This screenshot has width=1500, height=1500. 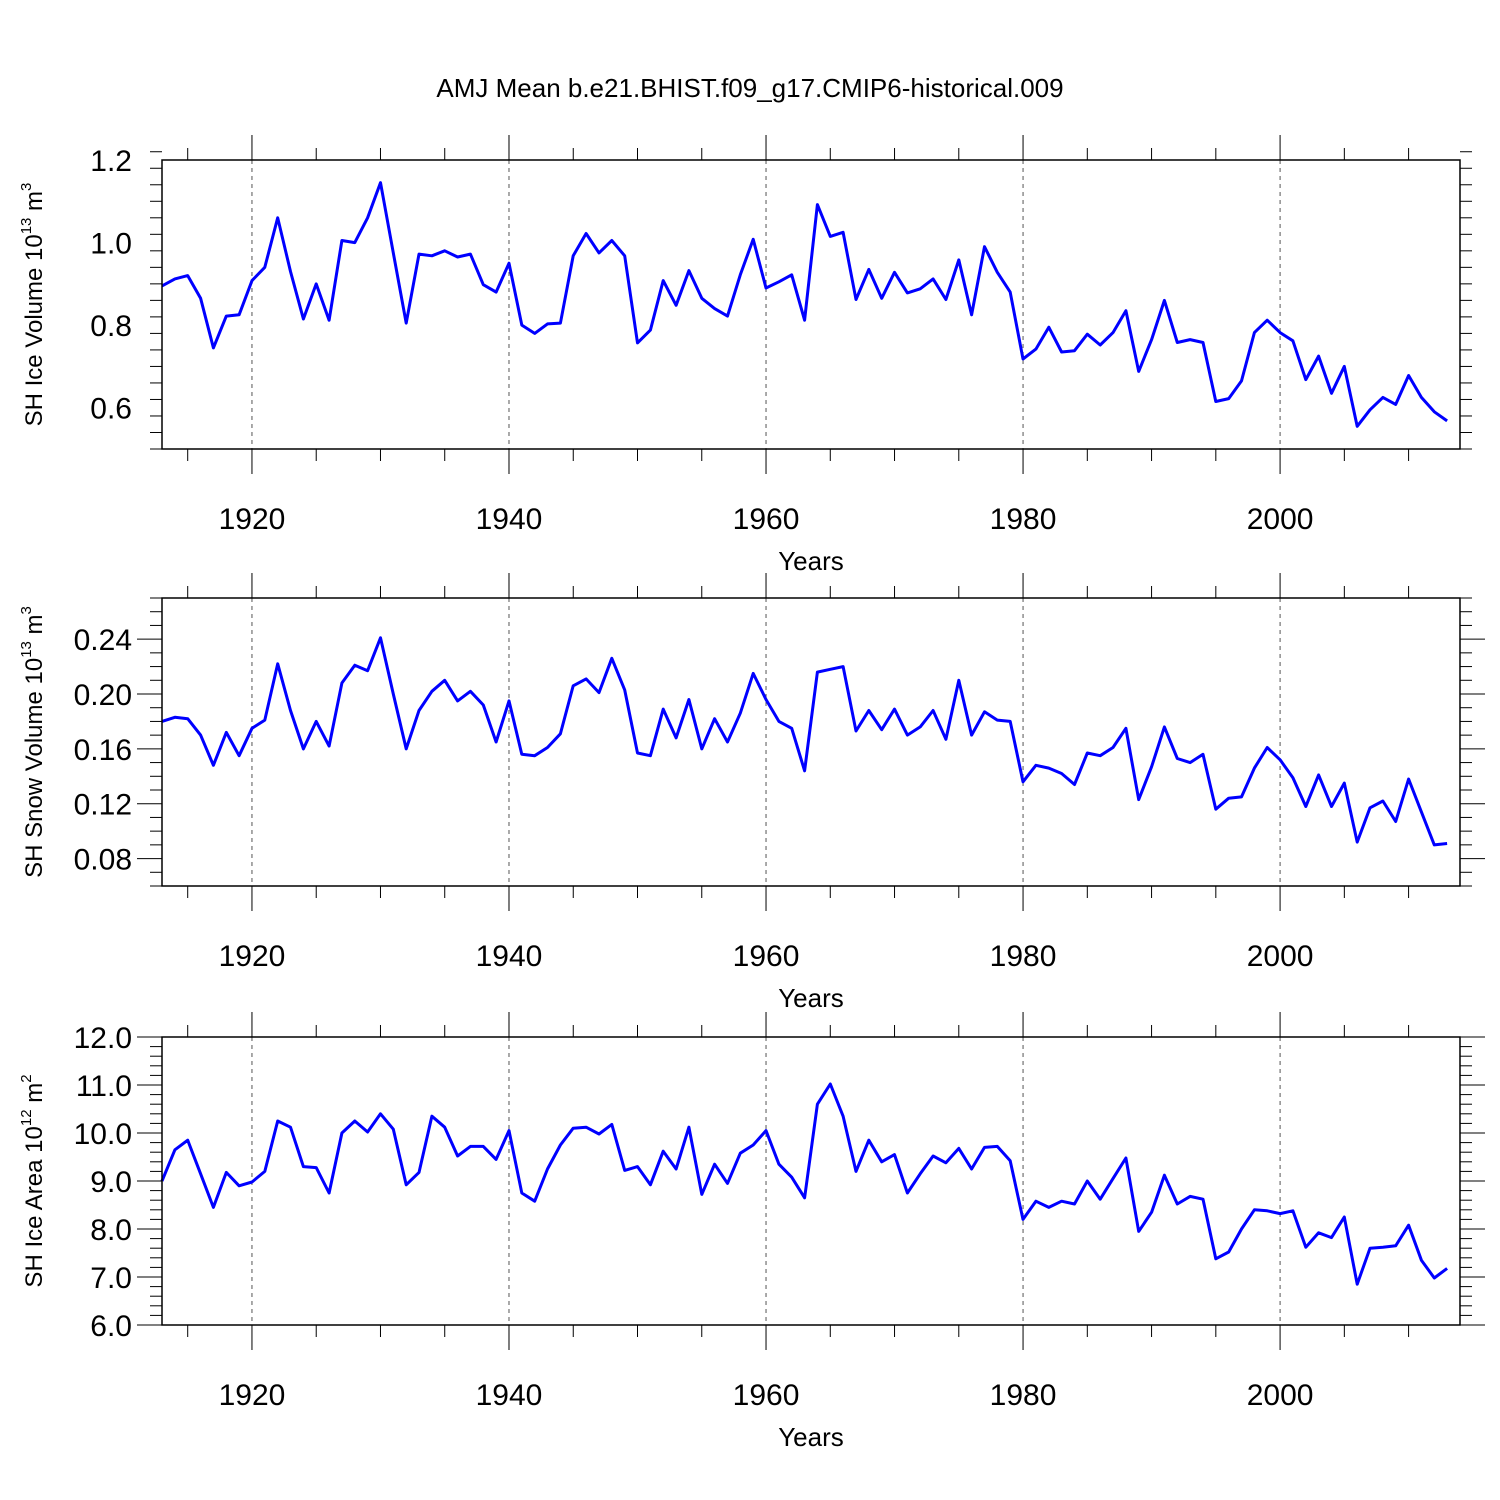 I want to click on snow-volume-y-tick-labels: 0.08 0.12 0.16 0.20 0.24, so click(x=103, y=750).